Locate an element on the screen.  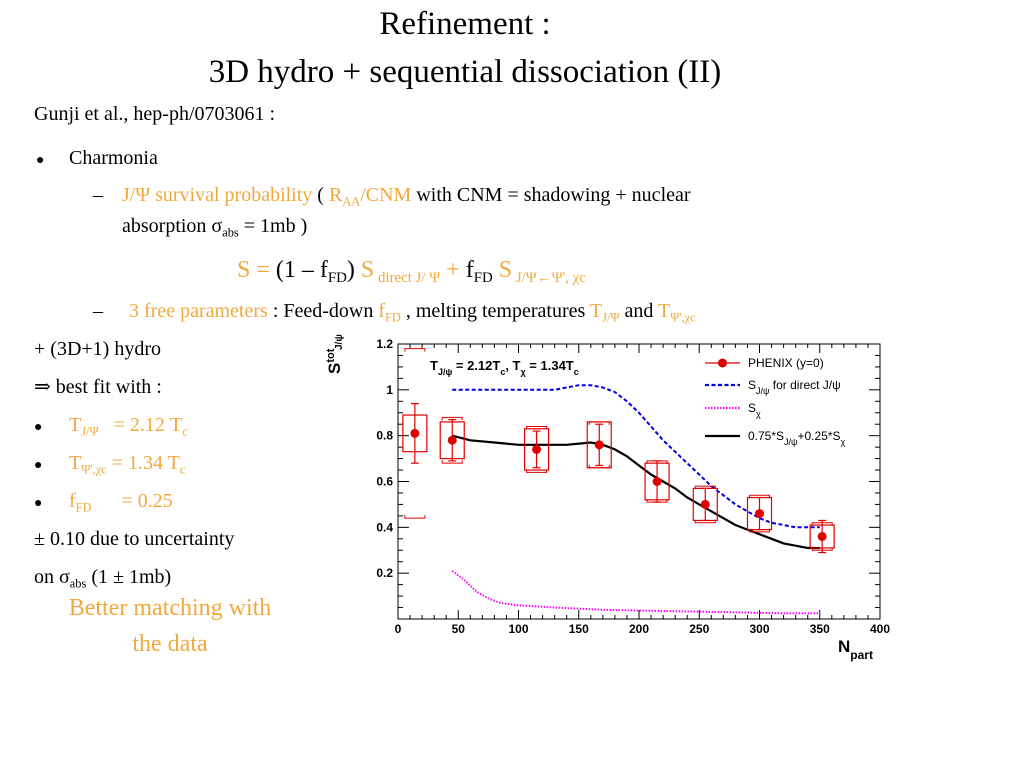
uncert2-b: (1 ± 1mb) is located at coordinates (129, 577).